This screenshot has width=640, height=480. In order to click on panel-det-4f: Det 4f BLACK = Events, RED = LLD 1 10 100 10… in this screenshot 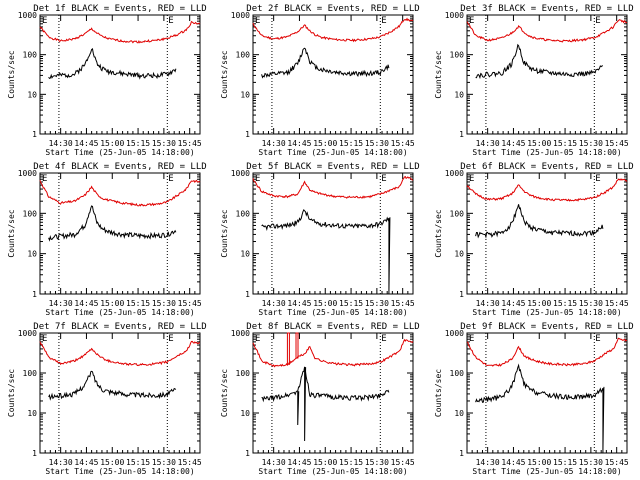, I will do `click(107, 239)`.